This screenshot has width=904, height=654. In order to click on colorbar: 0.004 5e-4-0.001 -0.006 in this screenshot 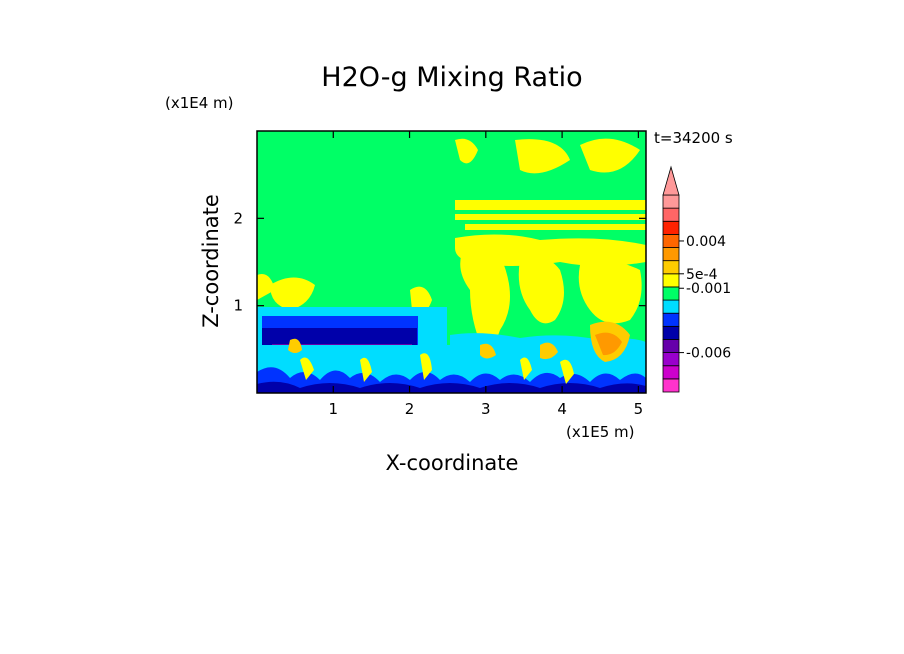, I will do `click(696, 279)`.